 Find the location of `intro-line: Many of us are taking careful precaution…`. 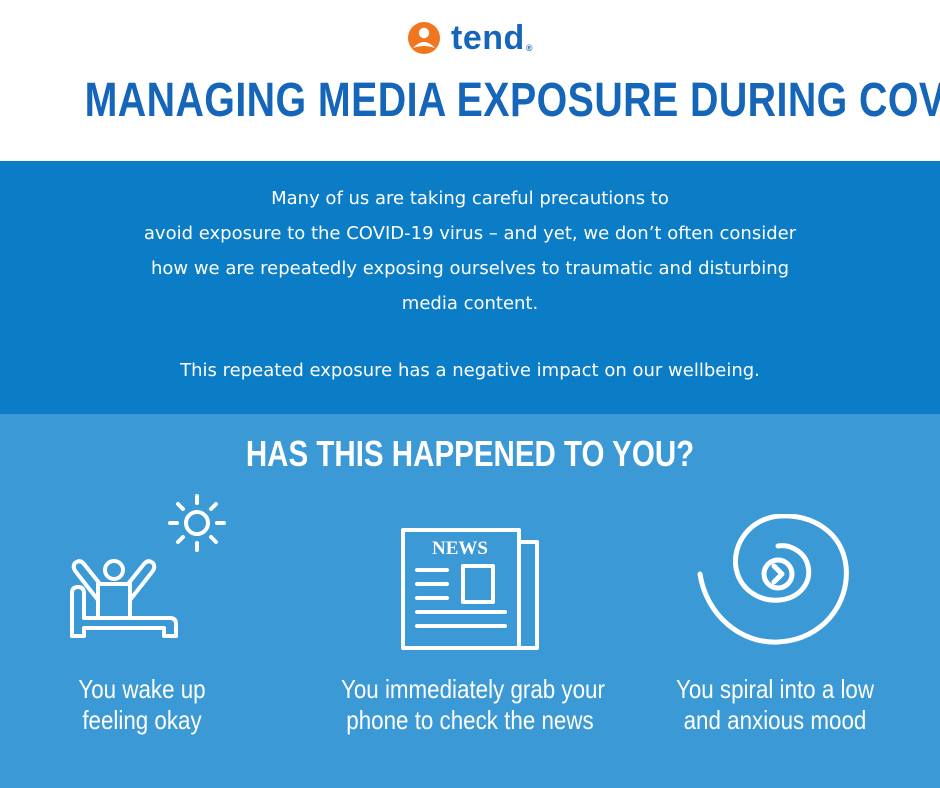

intro-line: Many of us are taking careful precaution… is located at coordinates (470, 198).